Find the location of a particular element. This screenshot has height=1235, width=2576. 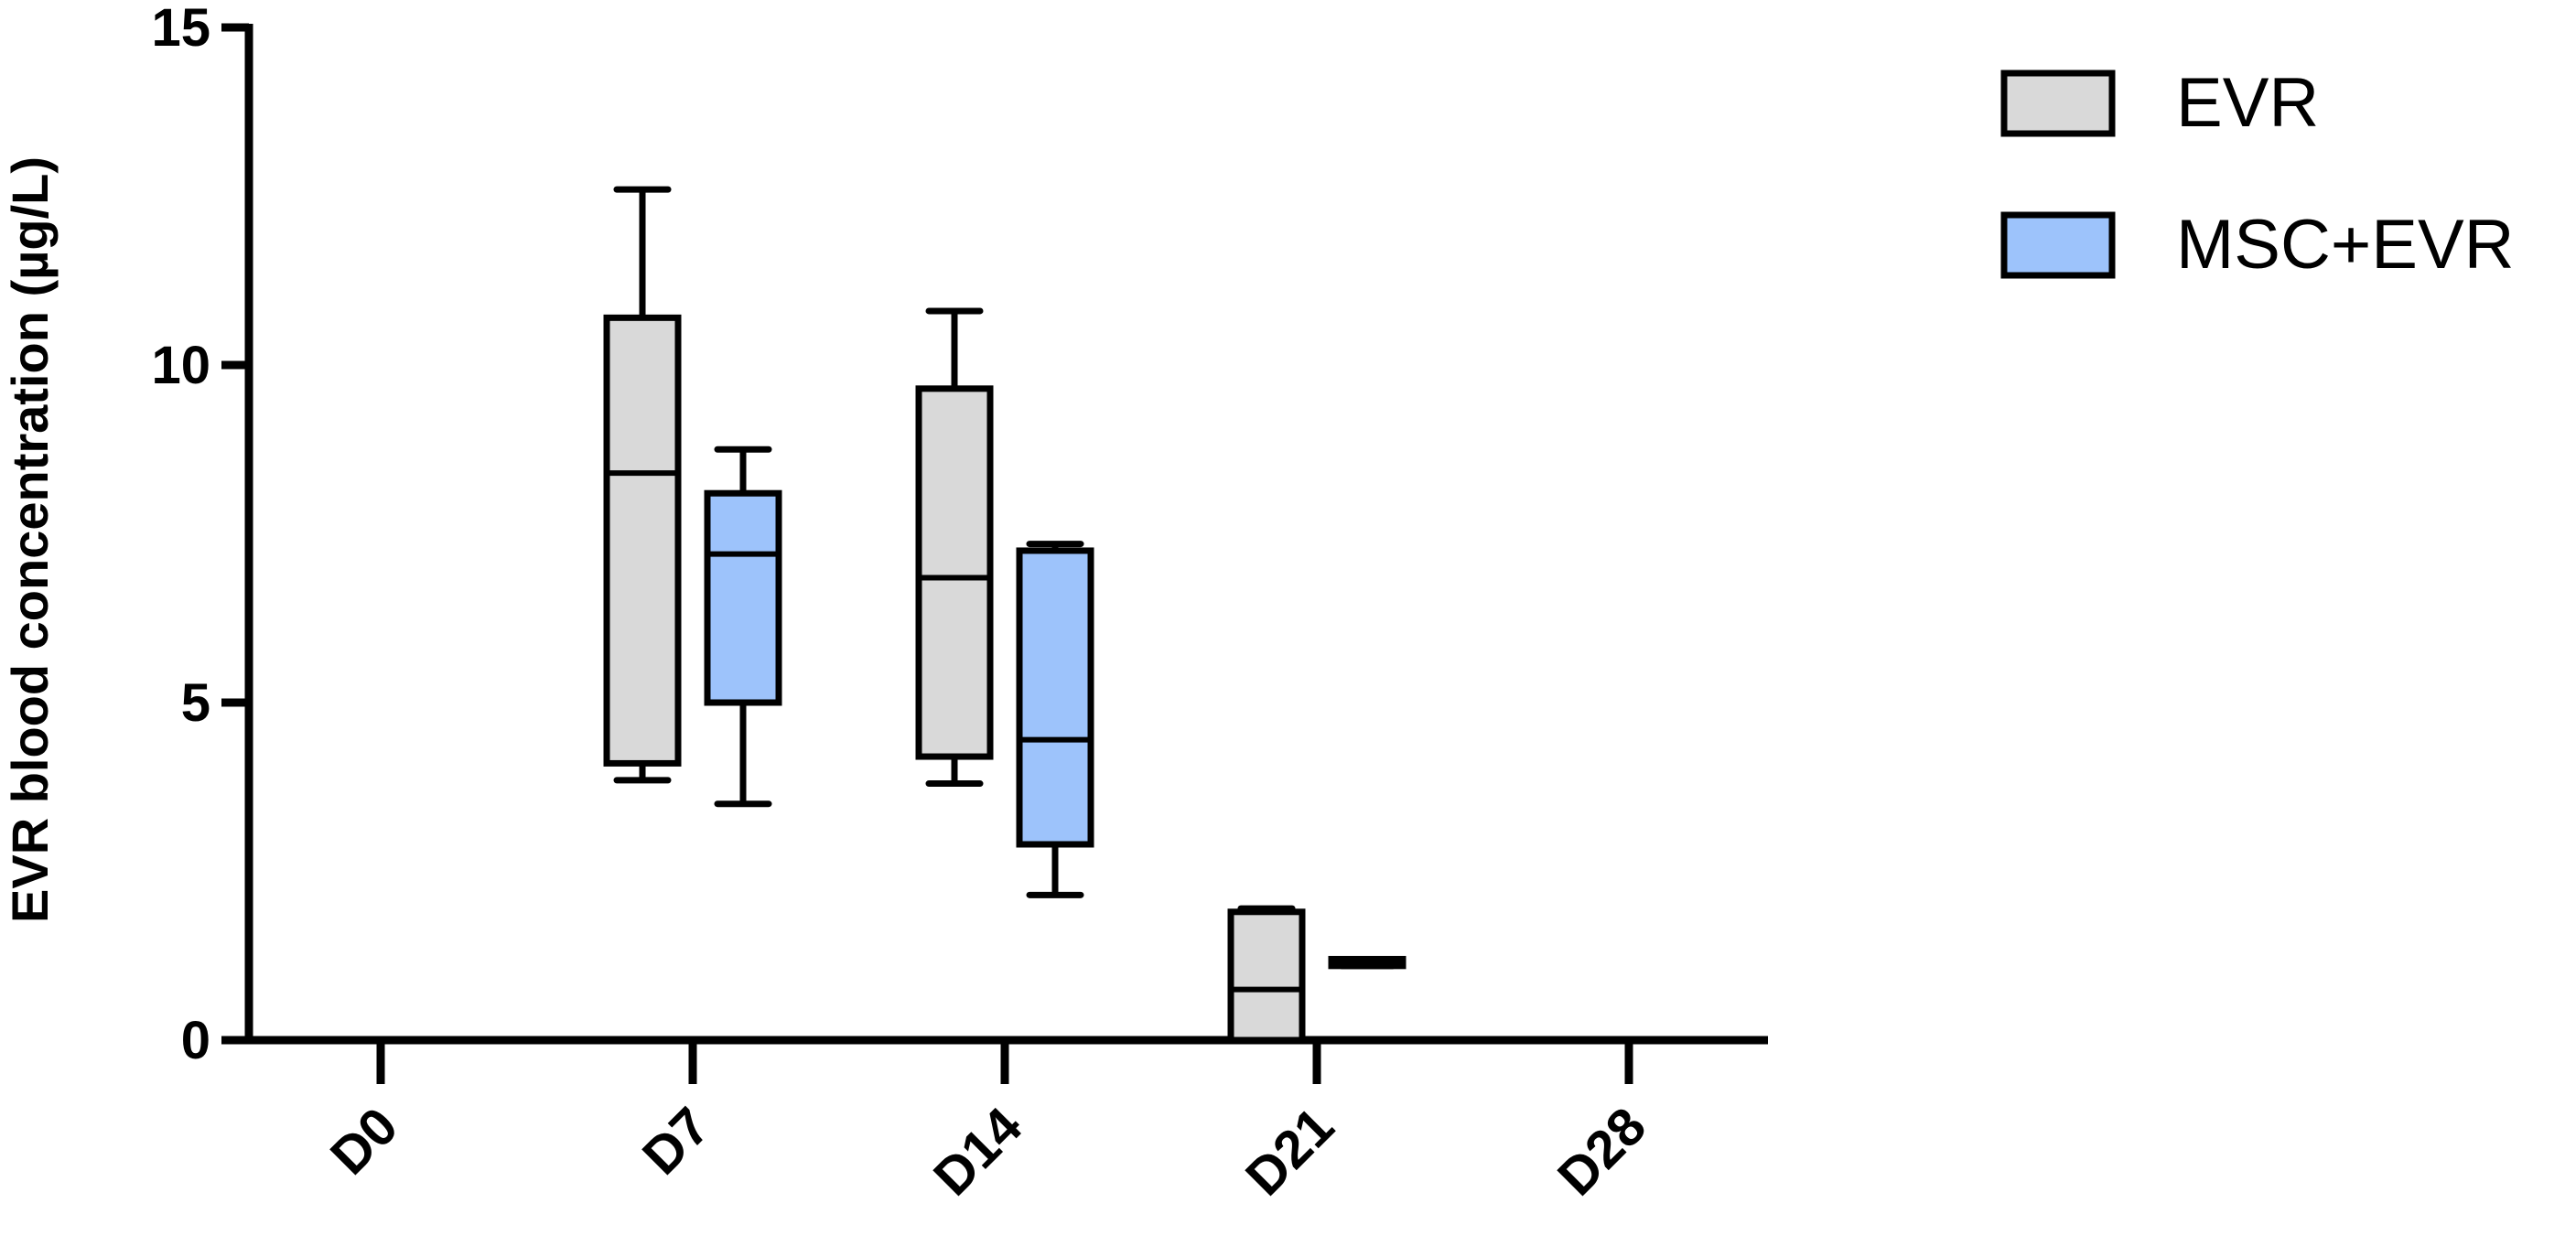

legend-label: EVR is located at coordinates (2247, 103).